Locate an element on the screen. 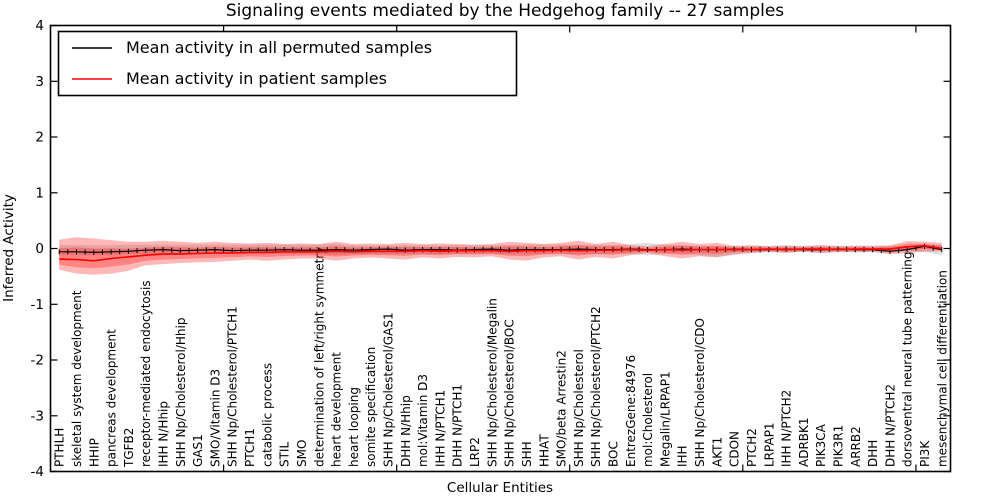  patient-mean-line is located at coordinates (500, 253).